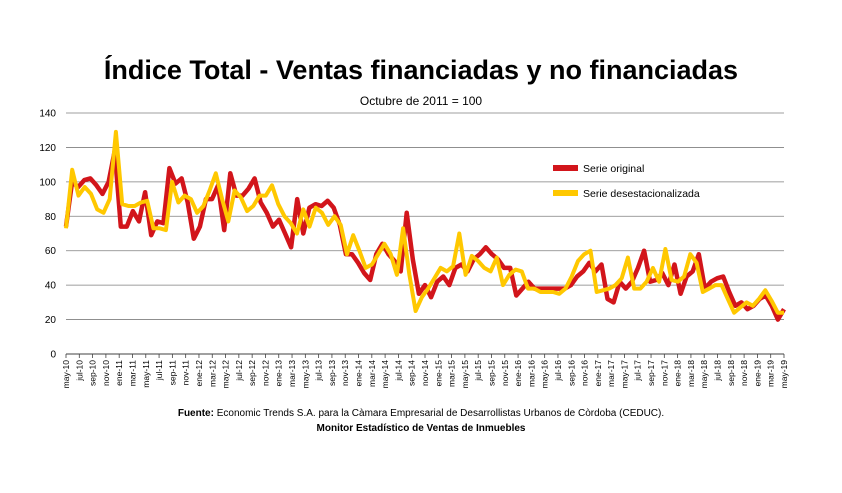 This screenshot has height=493, width=842. I want to click on x-tick-label: ene-18, so click(678, 373).